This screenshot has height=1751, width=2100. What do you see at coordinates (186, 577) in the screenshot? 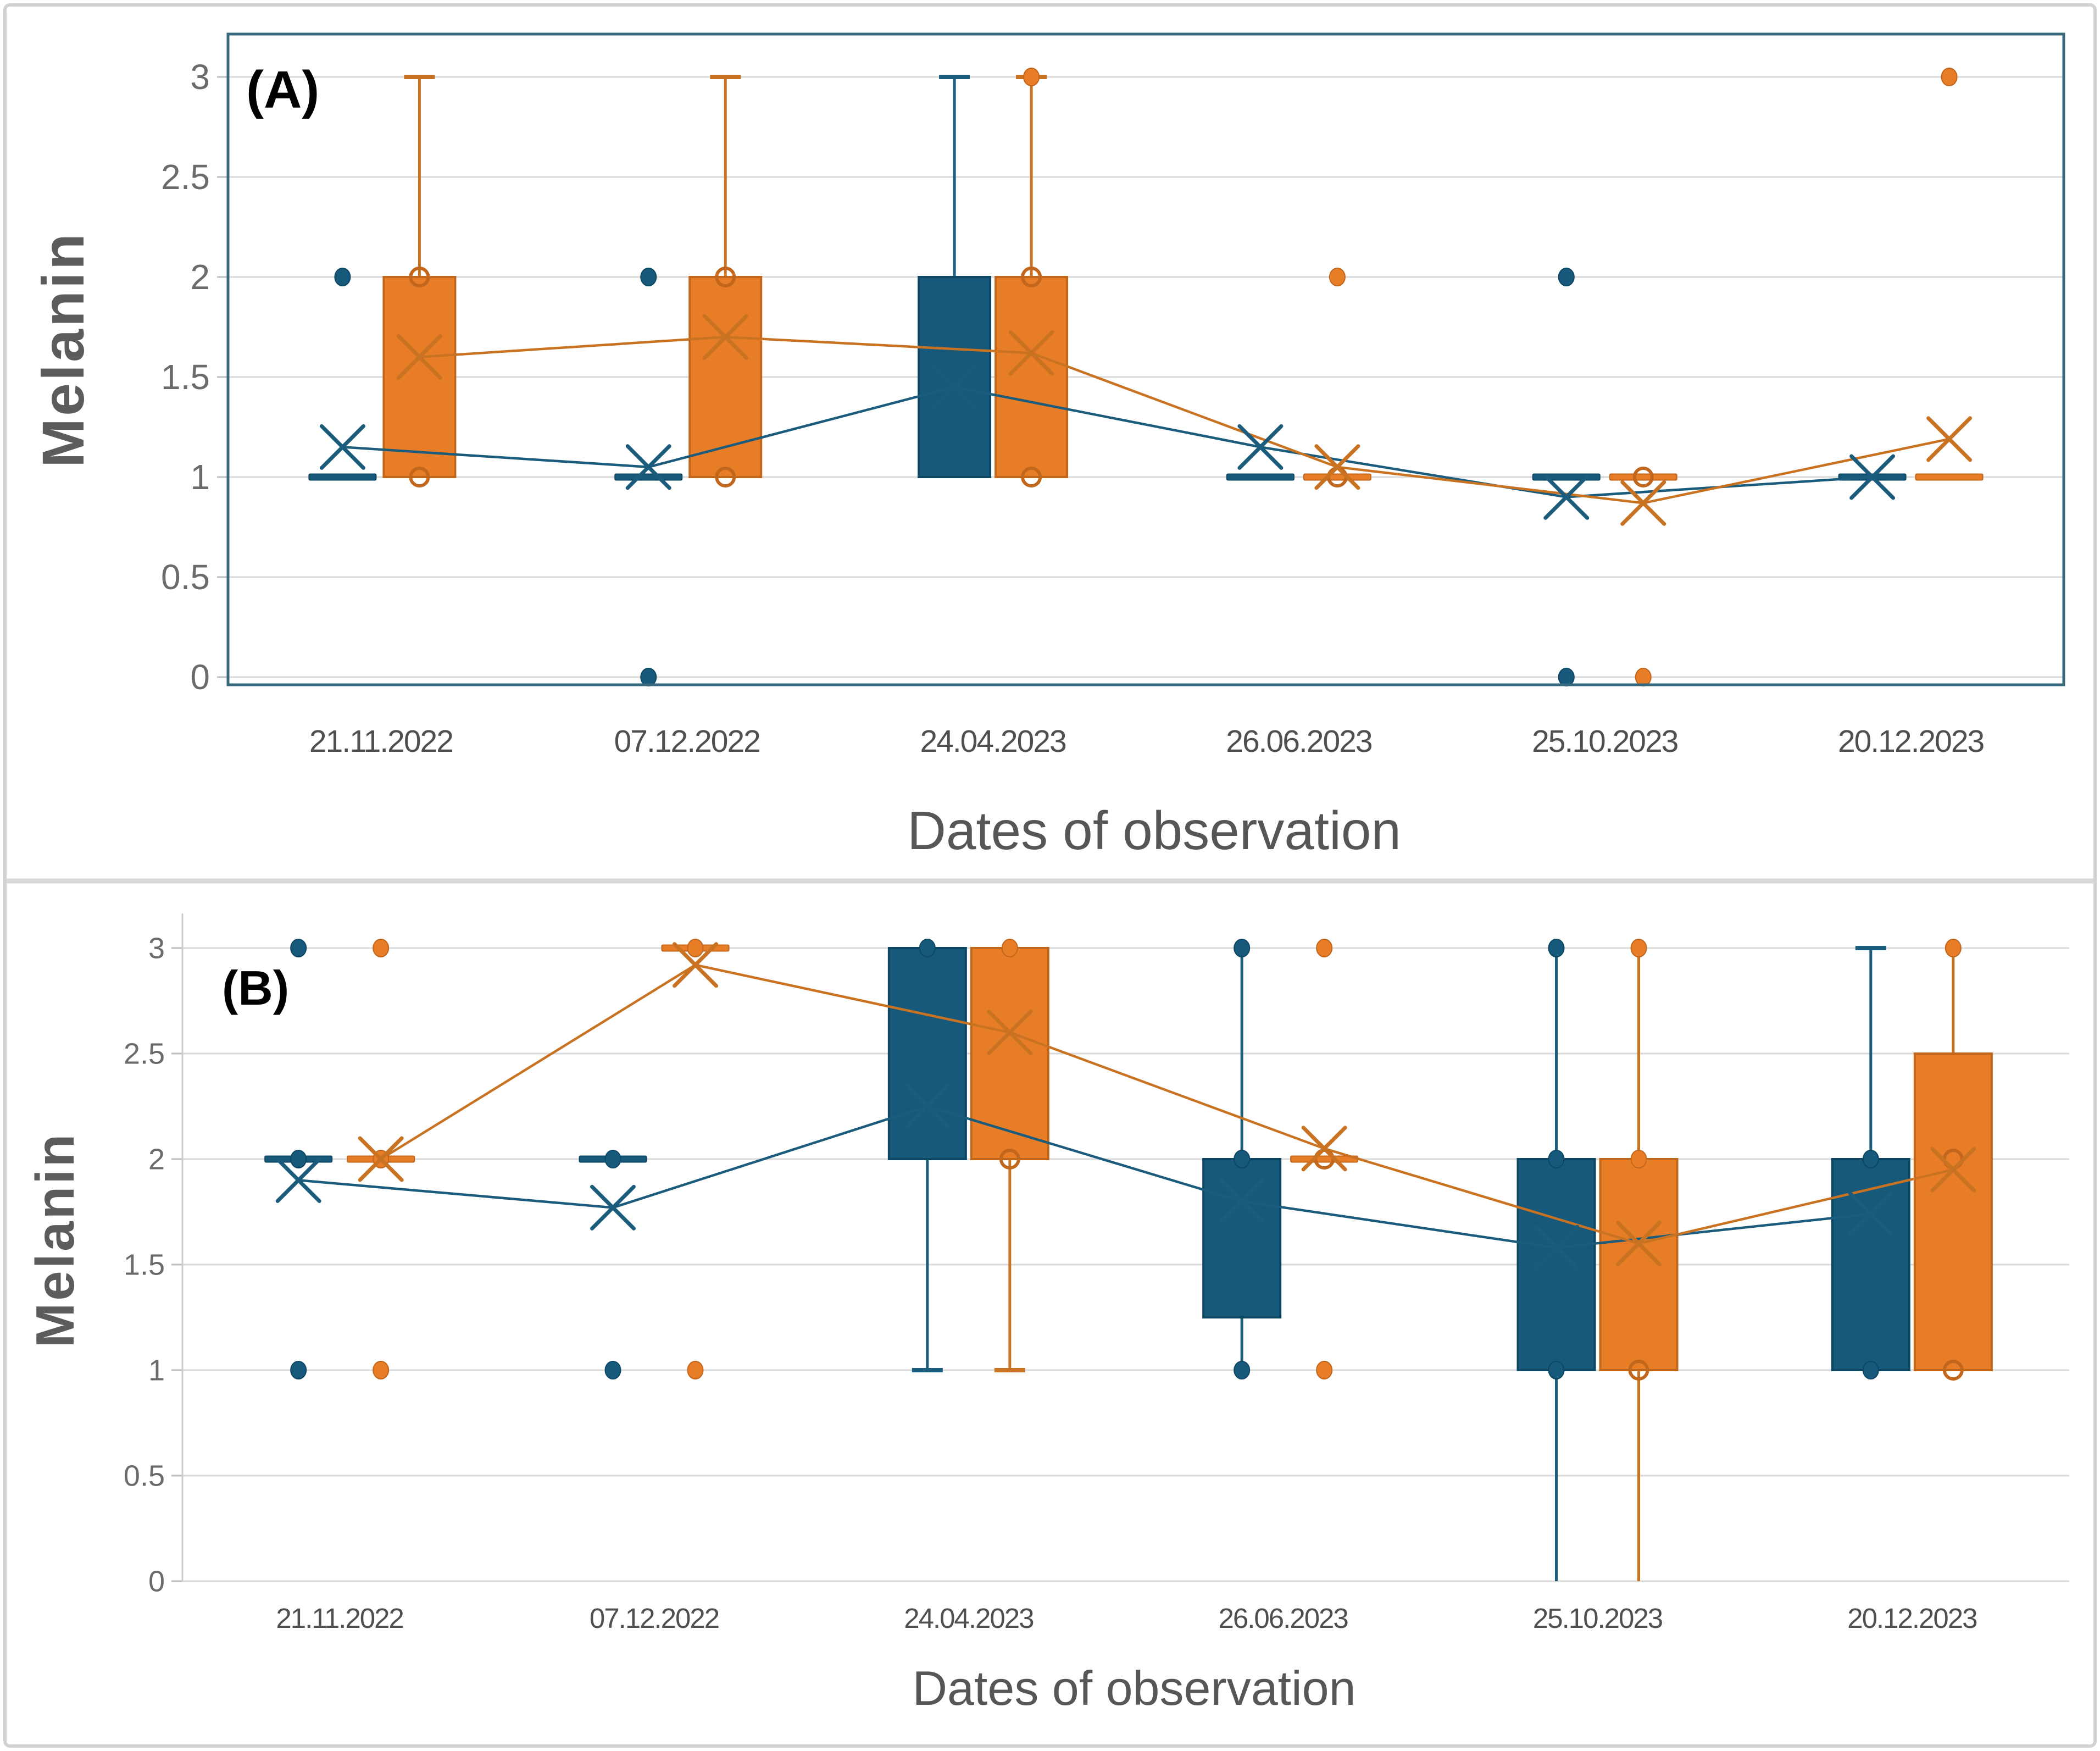
I see `y-tick-label: 0.5` at bounding box center [186, 577].